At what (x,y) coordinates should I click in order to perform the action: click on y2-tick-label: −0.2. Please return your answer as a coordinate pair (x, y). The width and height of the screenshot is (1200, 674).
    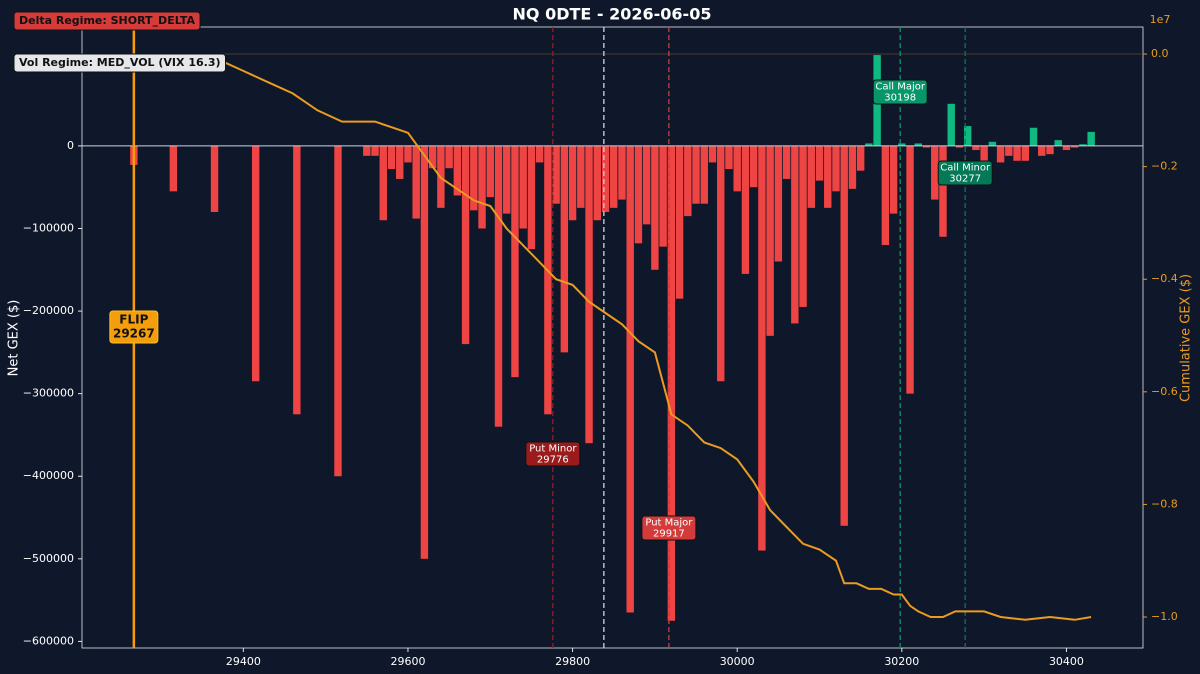
    Looking at the image, I should click on (1164, 166).